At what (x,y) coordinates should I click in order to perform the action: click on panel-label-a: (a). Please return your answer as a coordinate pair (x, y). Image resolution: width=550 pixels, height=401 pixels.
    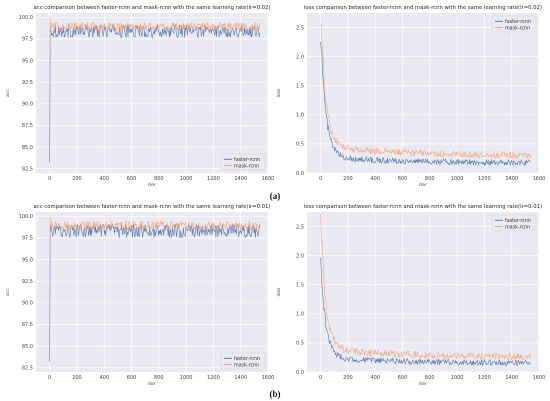
    Looking at the image, I should click on (275, 196).